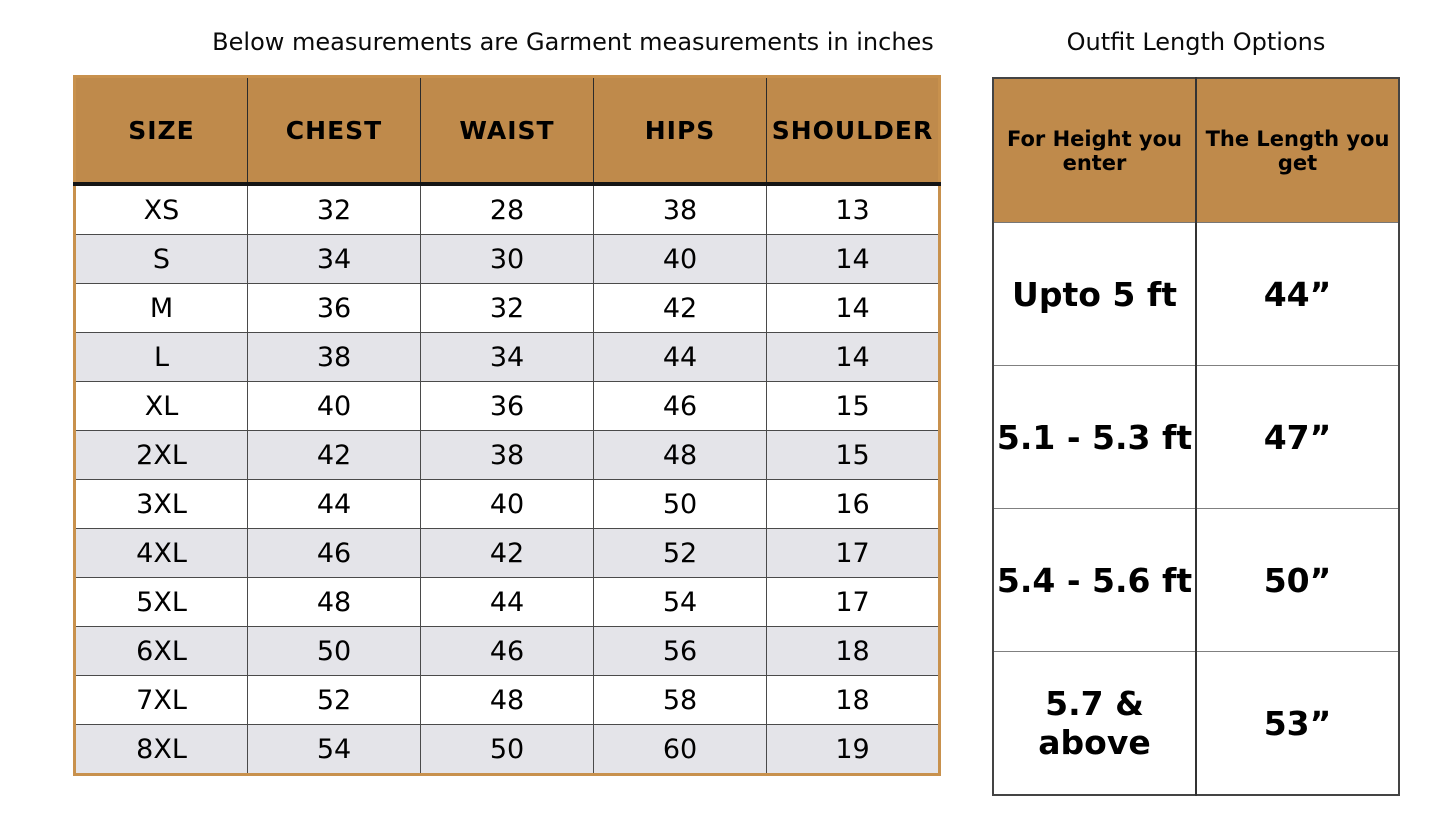 This screenshot has height=819, width=1445. I want to click on column-header-chest: CHEST, so click(334, 131).